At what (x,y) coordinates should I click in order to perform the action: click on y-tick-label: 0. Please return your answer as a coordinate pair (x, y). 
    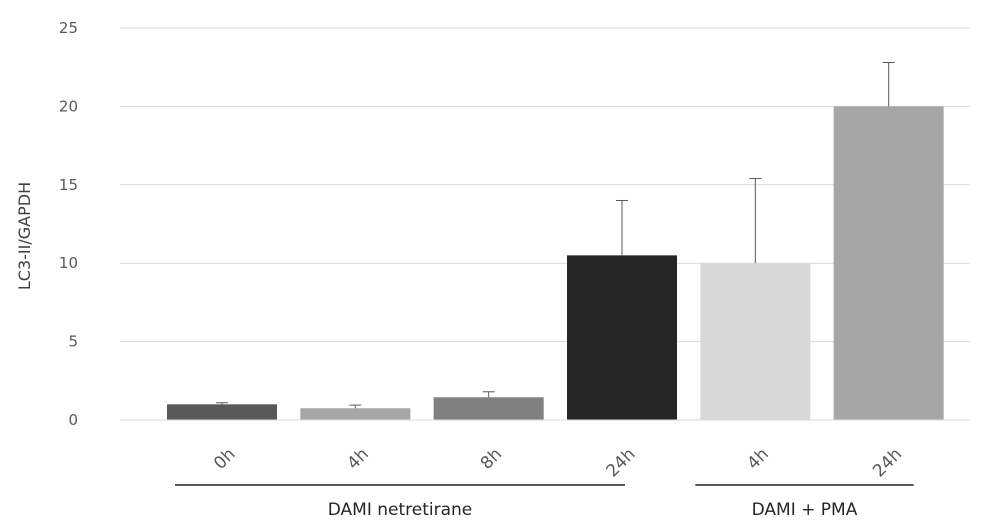
    Looking at the image, I should click on (73, 420).